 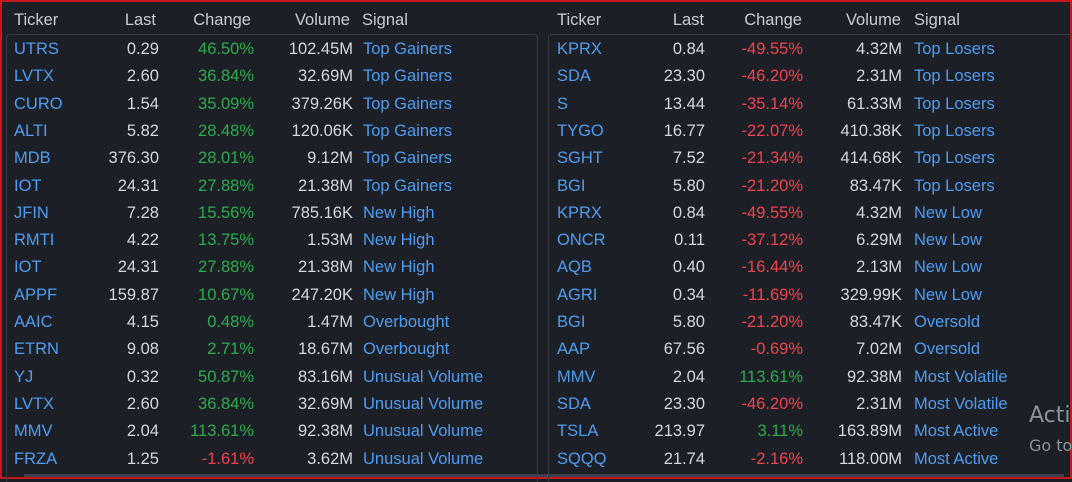 What do you see at coordinates (810, 295) in the screenshot?
I see `table-row: AGRI 0.34 -11.69% 329.99K New Low` at bounding box center [810, 295].